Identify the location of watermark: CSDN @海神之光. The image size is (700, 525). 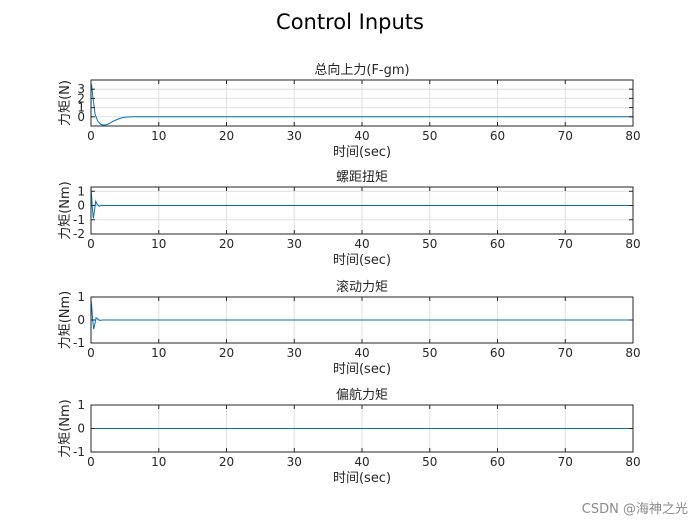
(634, 509).